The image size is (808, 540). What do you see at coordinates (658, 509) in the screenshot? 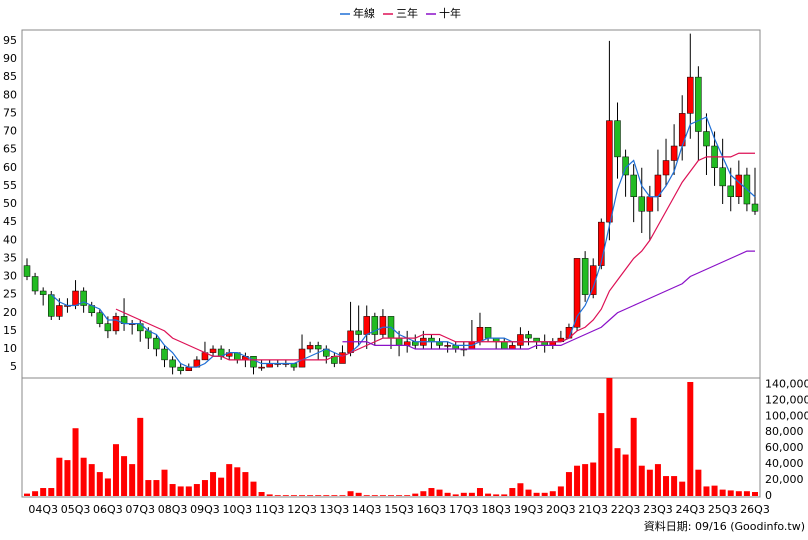
I see `x-tick-label: 23Q3` at bounding box center [658, 509].